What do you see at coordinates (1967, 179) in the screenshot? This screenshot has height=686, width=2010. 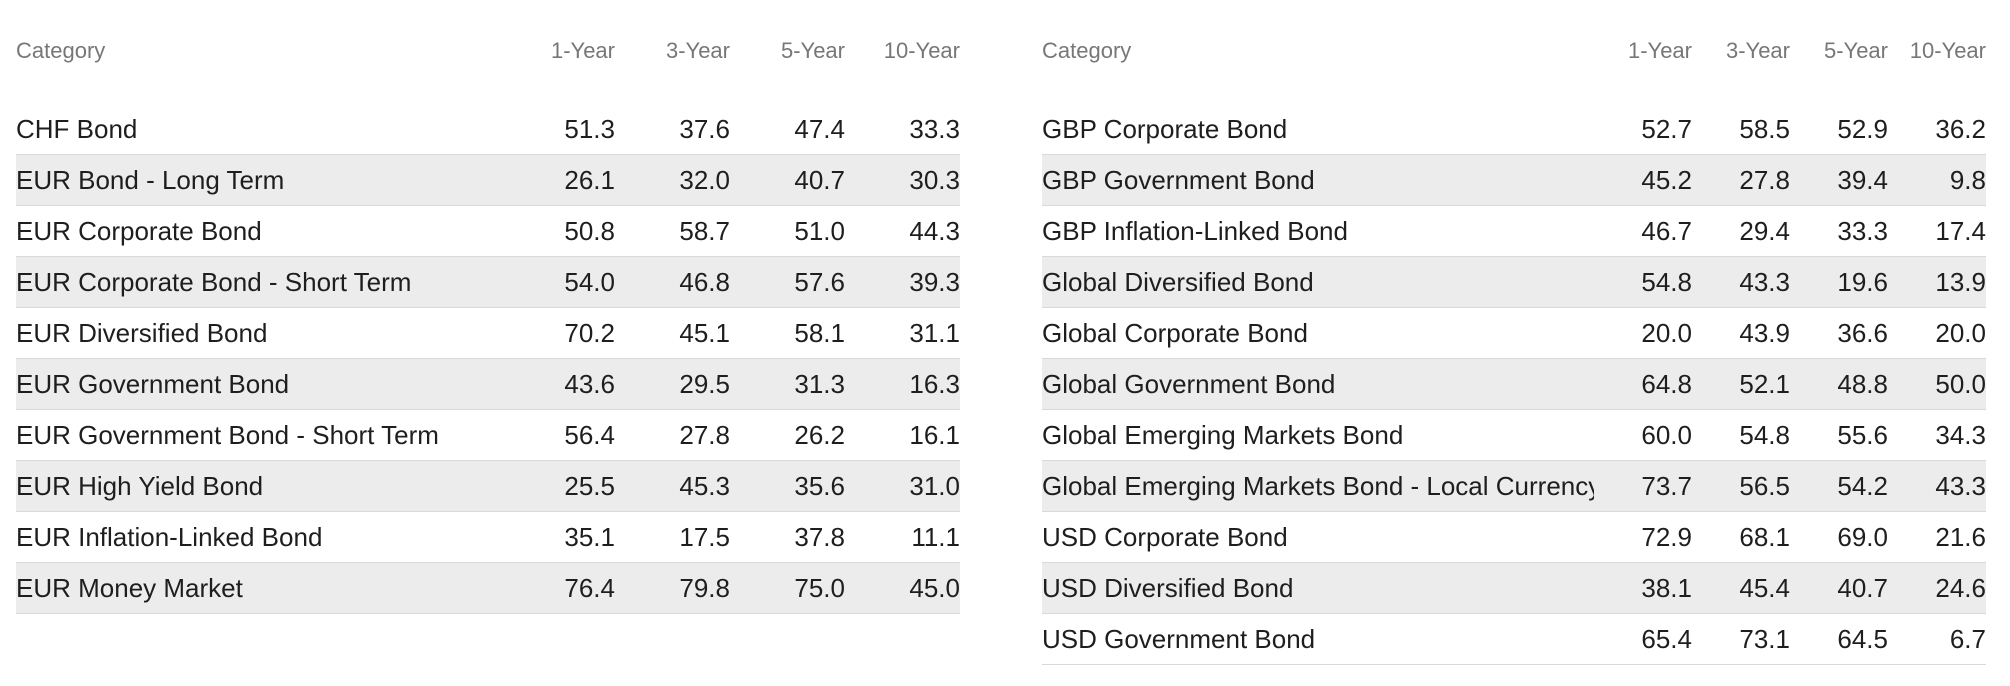 I see `cell-10-year: 9.8` at bounding box center [1967, 179].